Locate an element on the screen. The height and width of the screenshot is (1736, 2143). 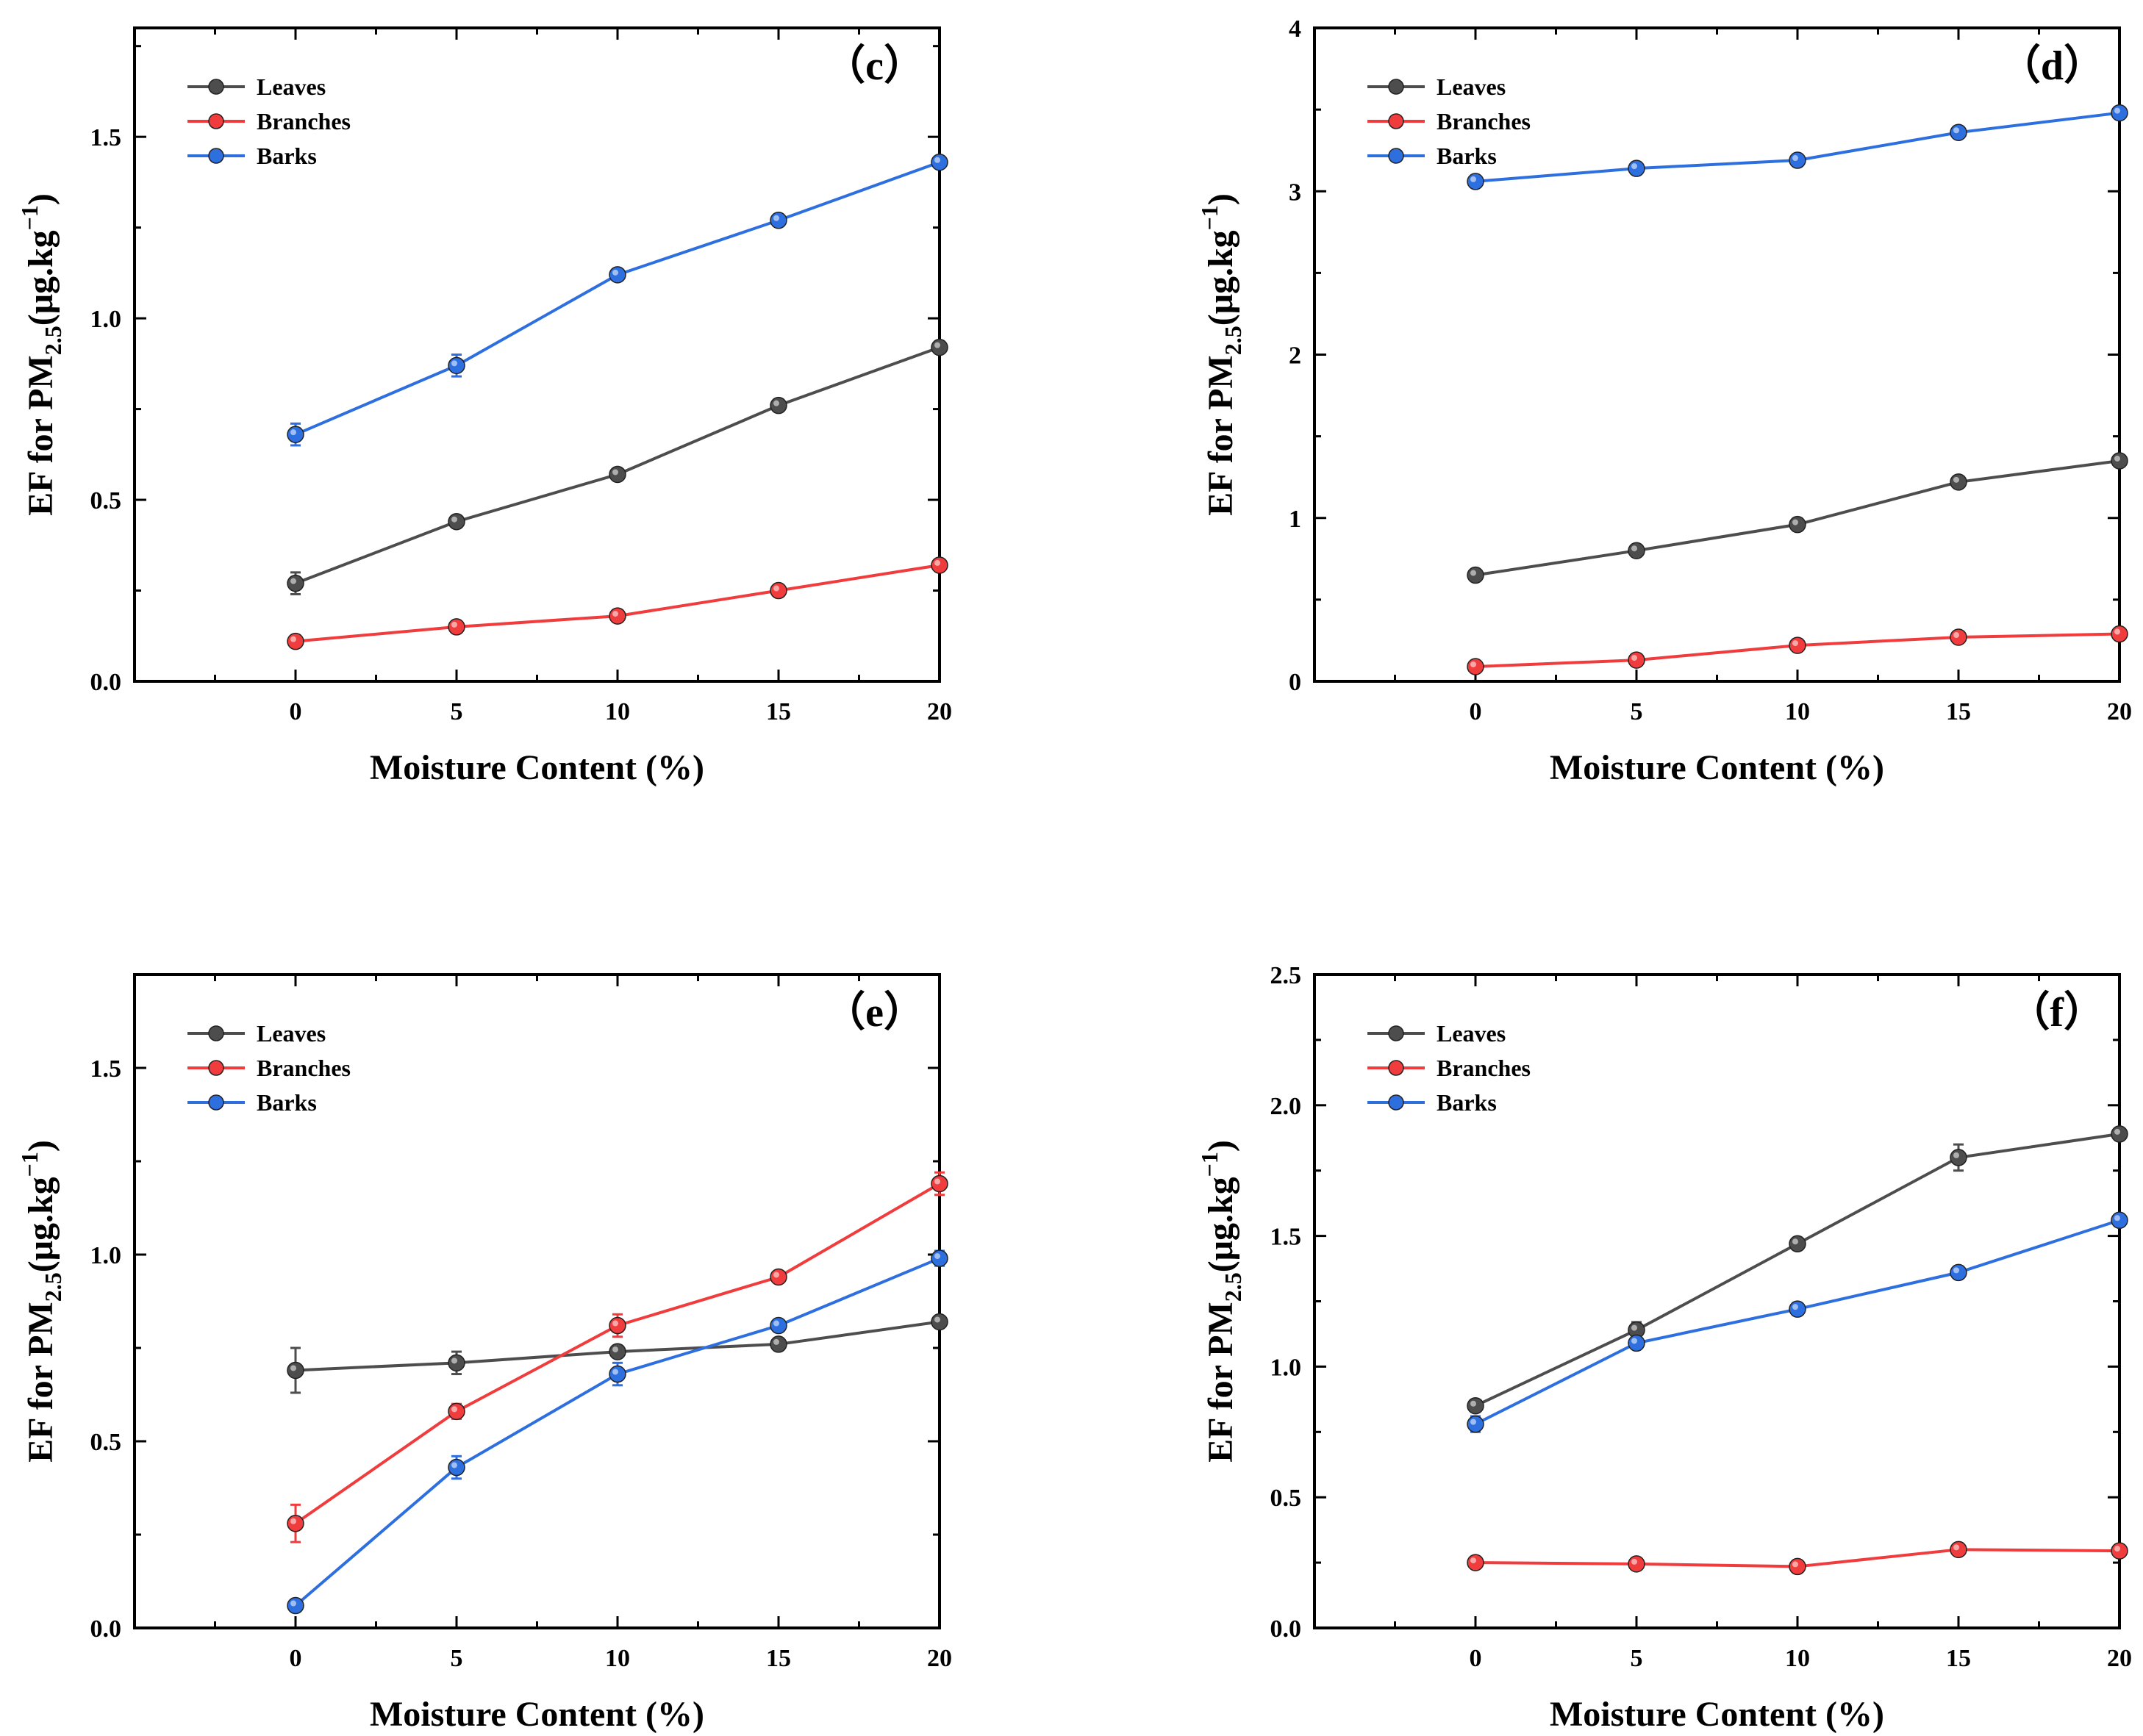
y-tick-label: 3 is located at coordinates (1295, 192).